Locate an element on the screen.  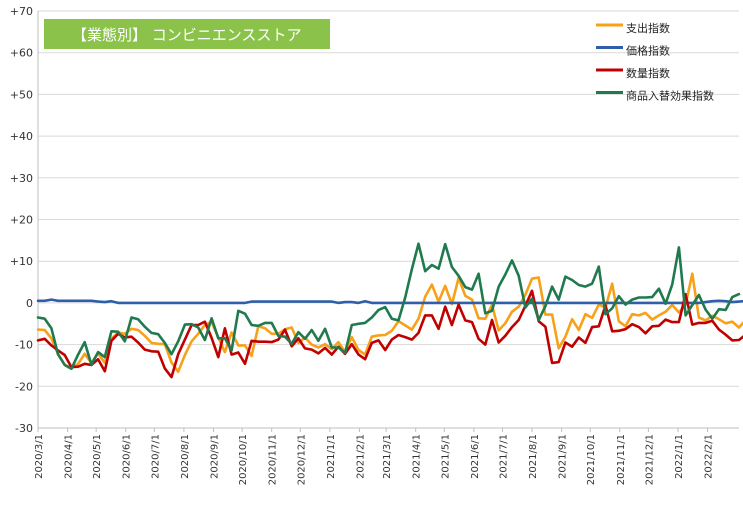
y-tick-label: -30 is located at coordinates (24, 428).